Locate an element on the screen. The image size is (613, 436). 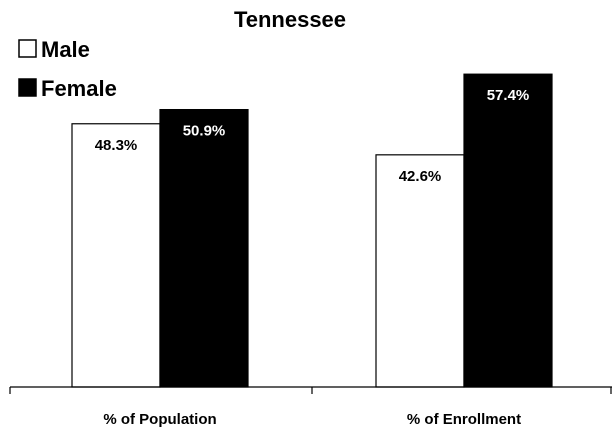
legend-item-female: Female is located at coordinates (67, 88).